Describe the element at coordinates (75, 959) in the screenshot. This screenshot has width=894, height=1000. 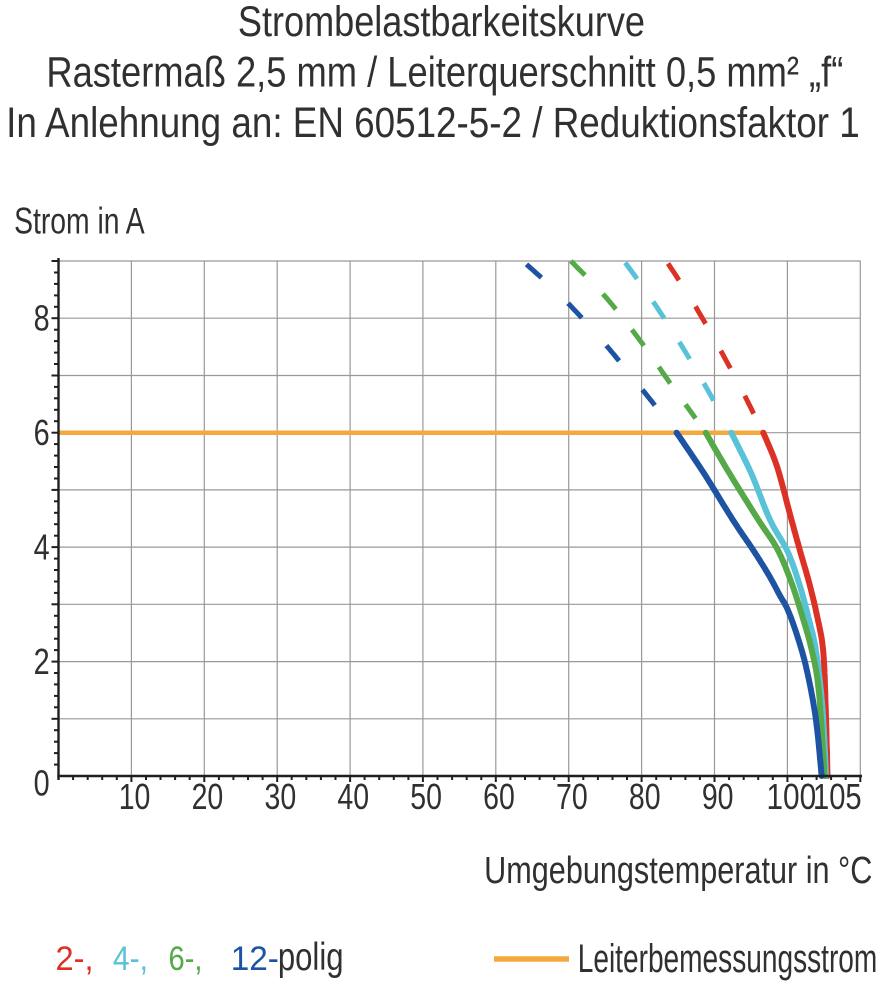
I see `svg-text: 2-,` at that location.